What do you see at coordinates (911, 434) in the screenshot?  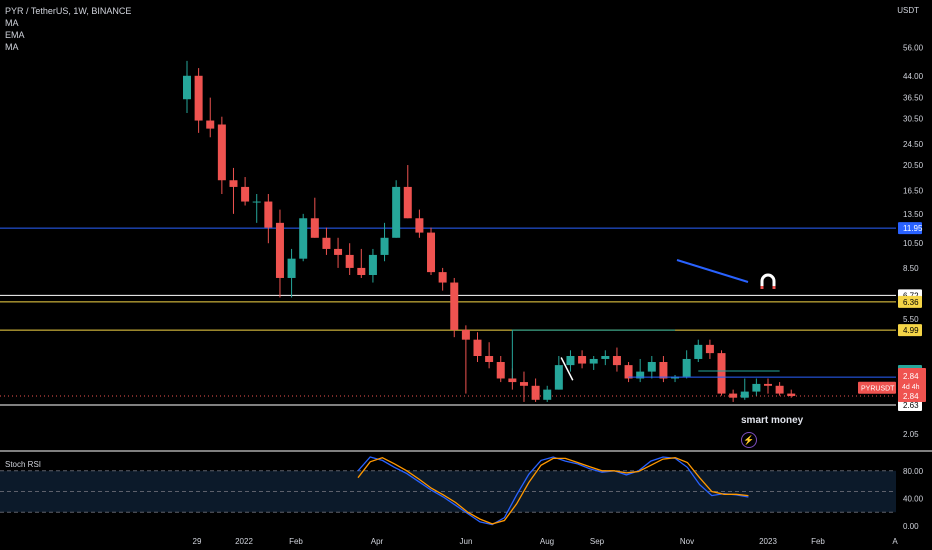 I see `price-tick-label: 2.05` at bounding box center [911, 434].